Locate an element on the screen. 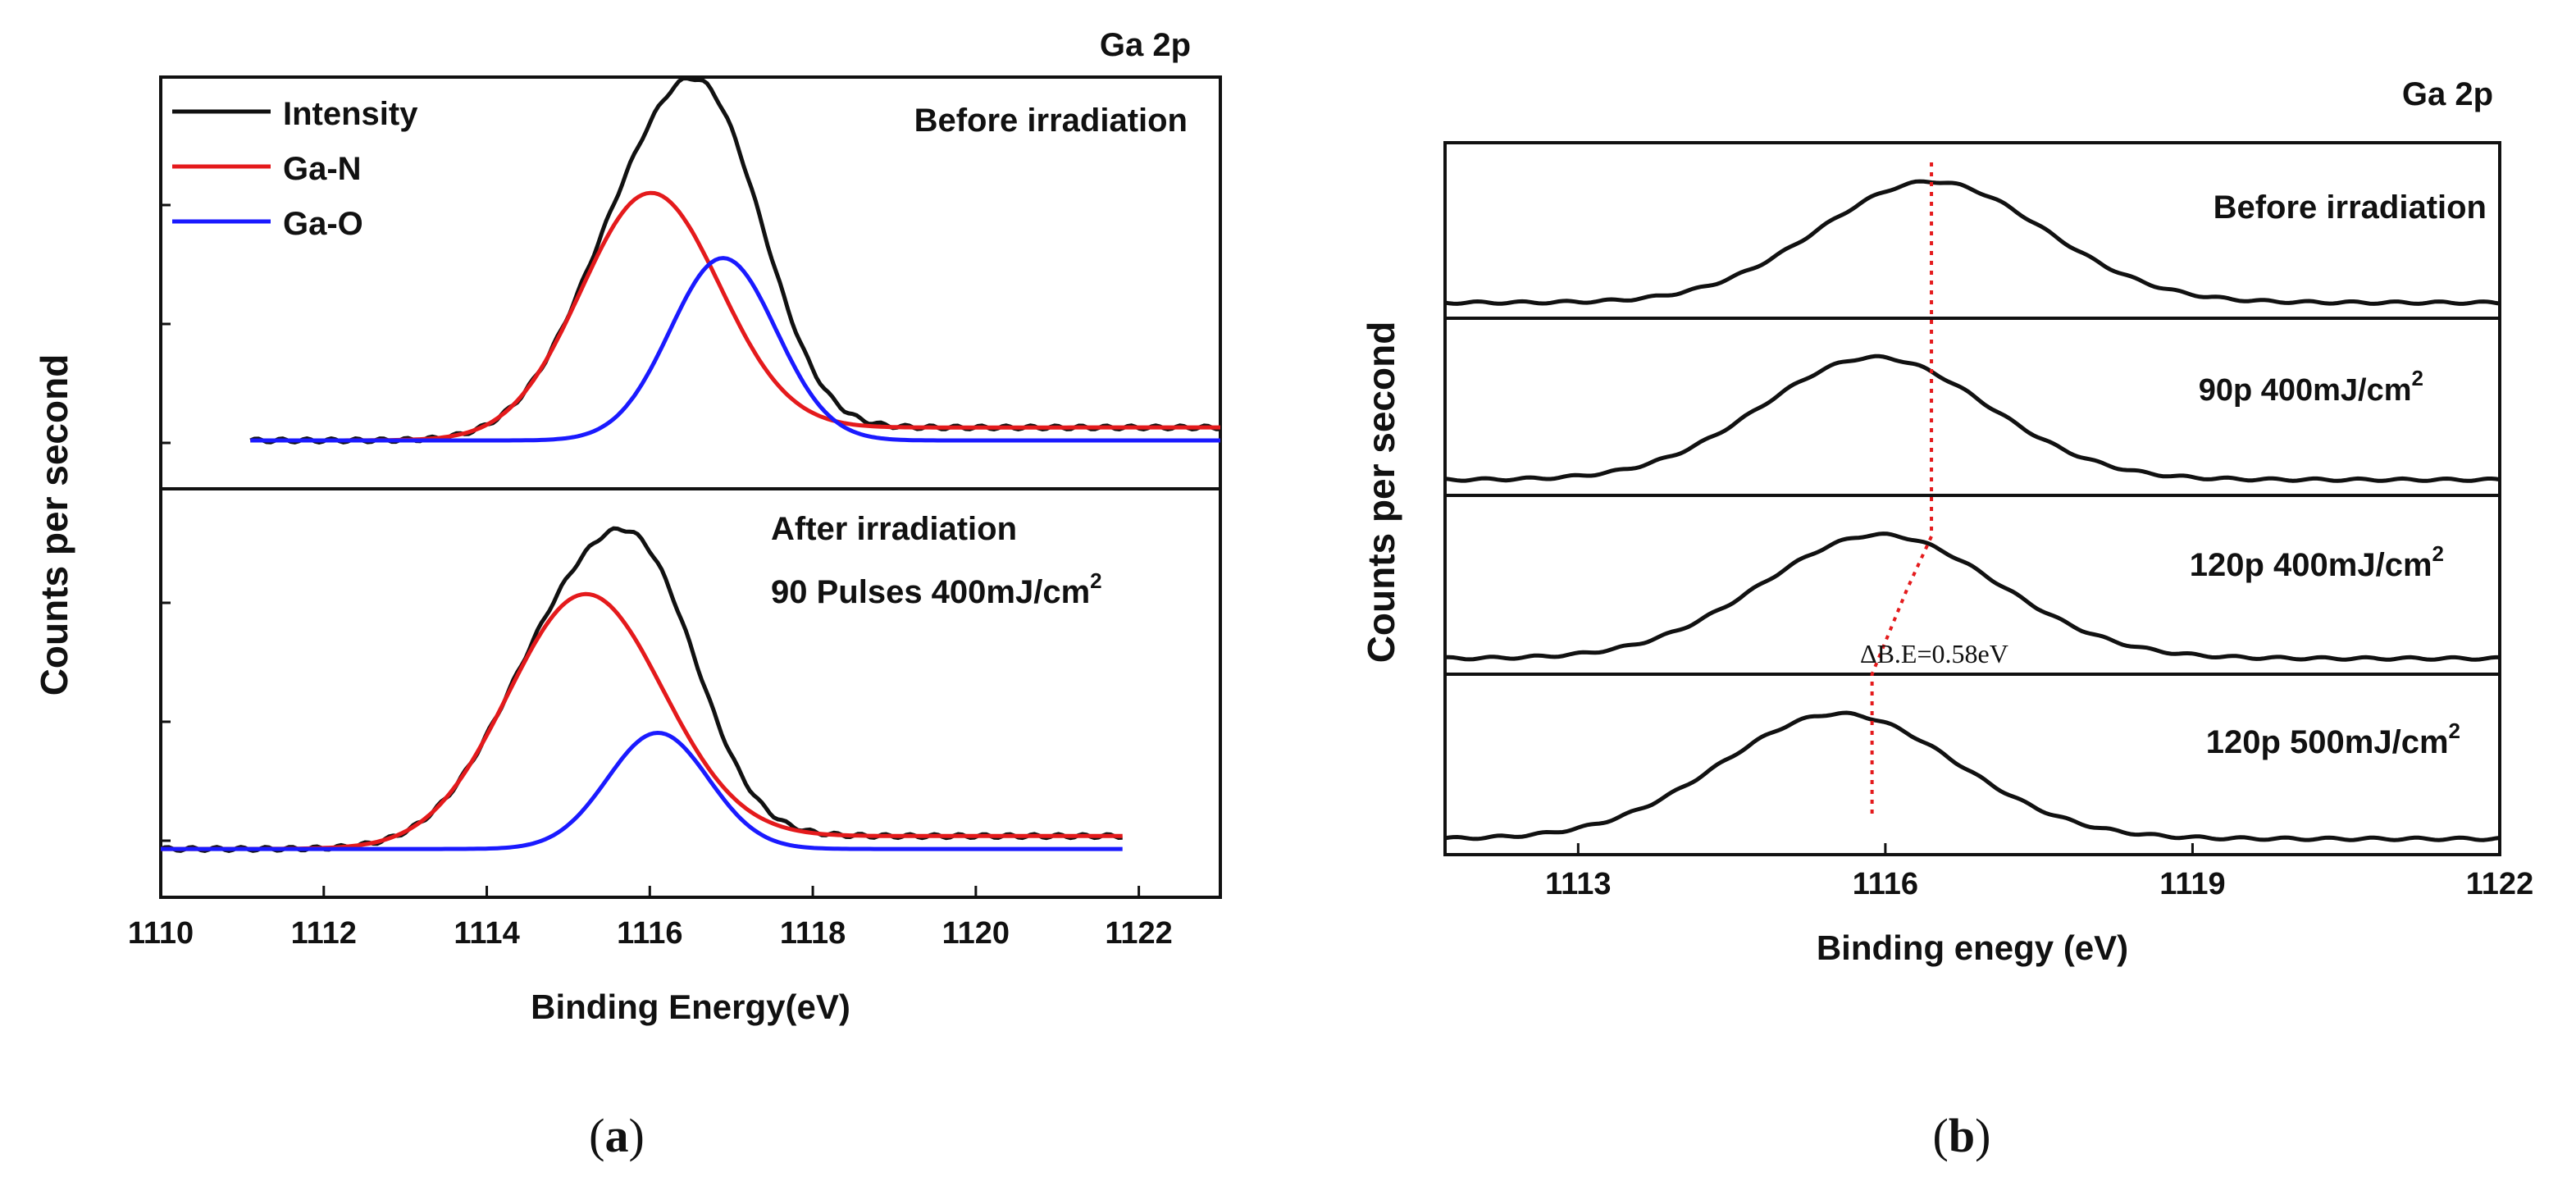 This screenshot has height=1186, width=2576. panel-b-ylabel: Counts per second is located at coordinates (1381, 493).